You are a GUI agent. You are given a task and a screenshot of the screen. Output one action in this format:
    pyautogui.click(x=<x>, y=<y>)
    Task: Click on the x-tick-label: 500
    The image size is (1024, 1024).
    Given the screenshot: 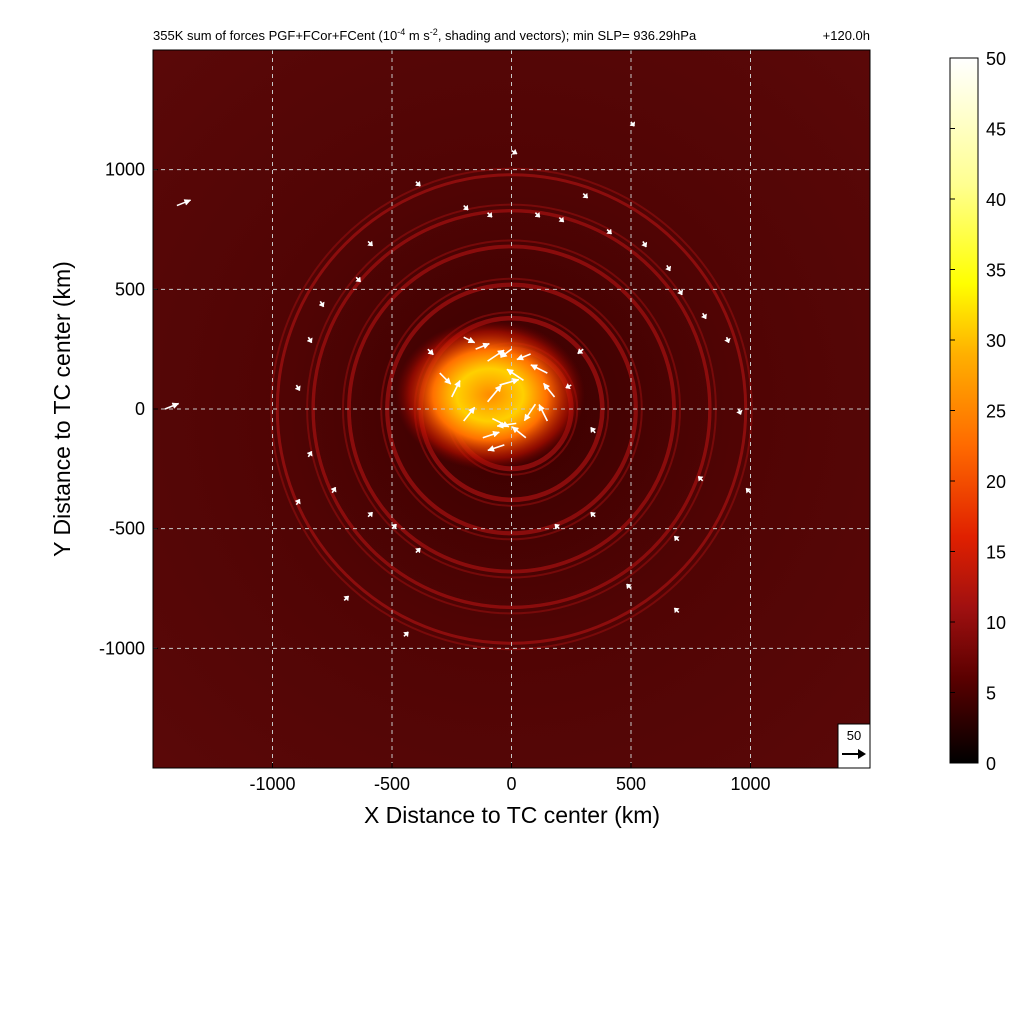 What is the action you would take?
    pyautogui.click(x=631, y=784)
    